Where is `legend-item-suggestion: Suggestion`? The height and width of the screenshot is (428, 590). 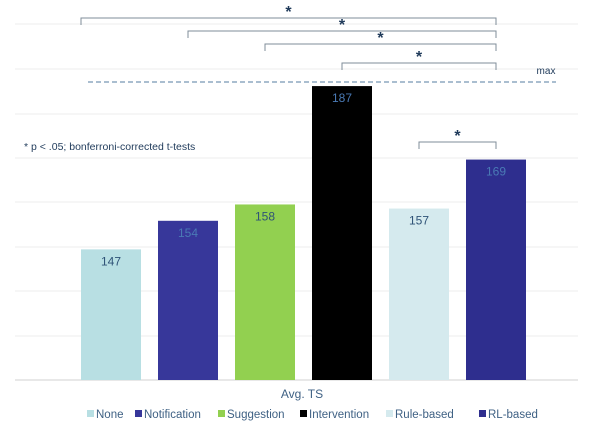
legend-item-suggestion: Suggestion is located at coordinates (256, 415).